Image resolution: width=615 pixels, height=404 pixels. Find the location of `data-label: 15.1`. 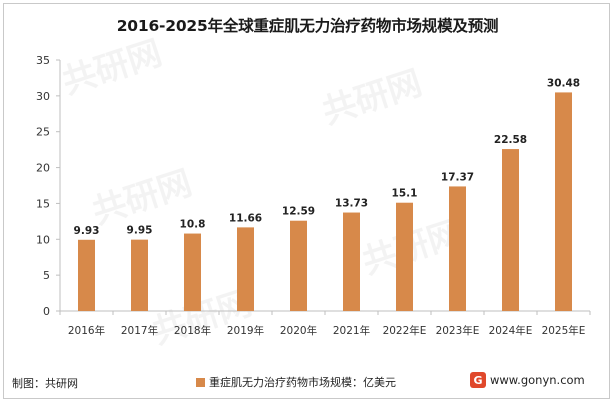

data-label: 15.1 is located at coordinates (405, 194).